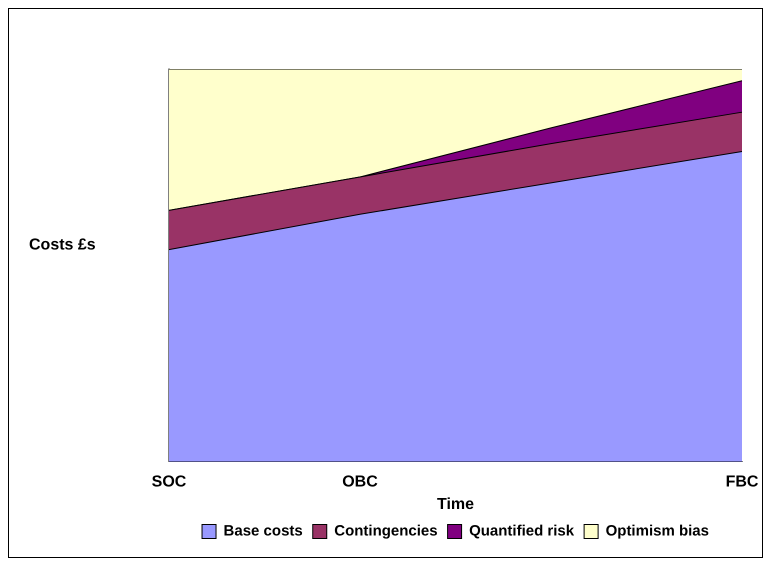 This screenshot has height=566, width=771. Describe the element at coordinates (263, 531) in the screenshot. I see `legend-label: Base costs` at that location.